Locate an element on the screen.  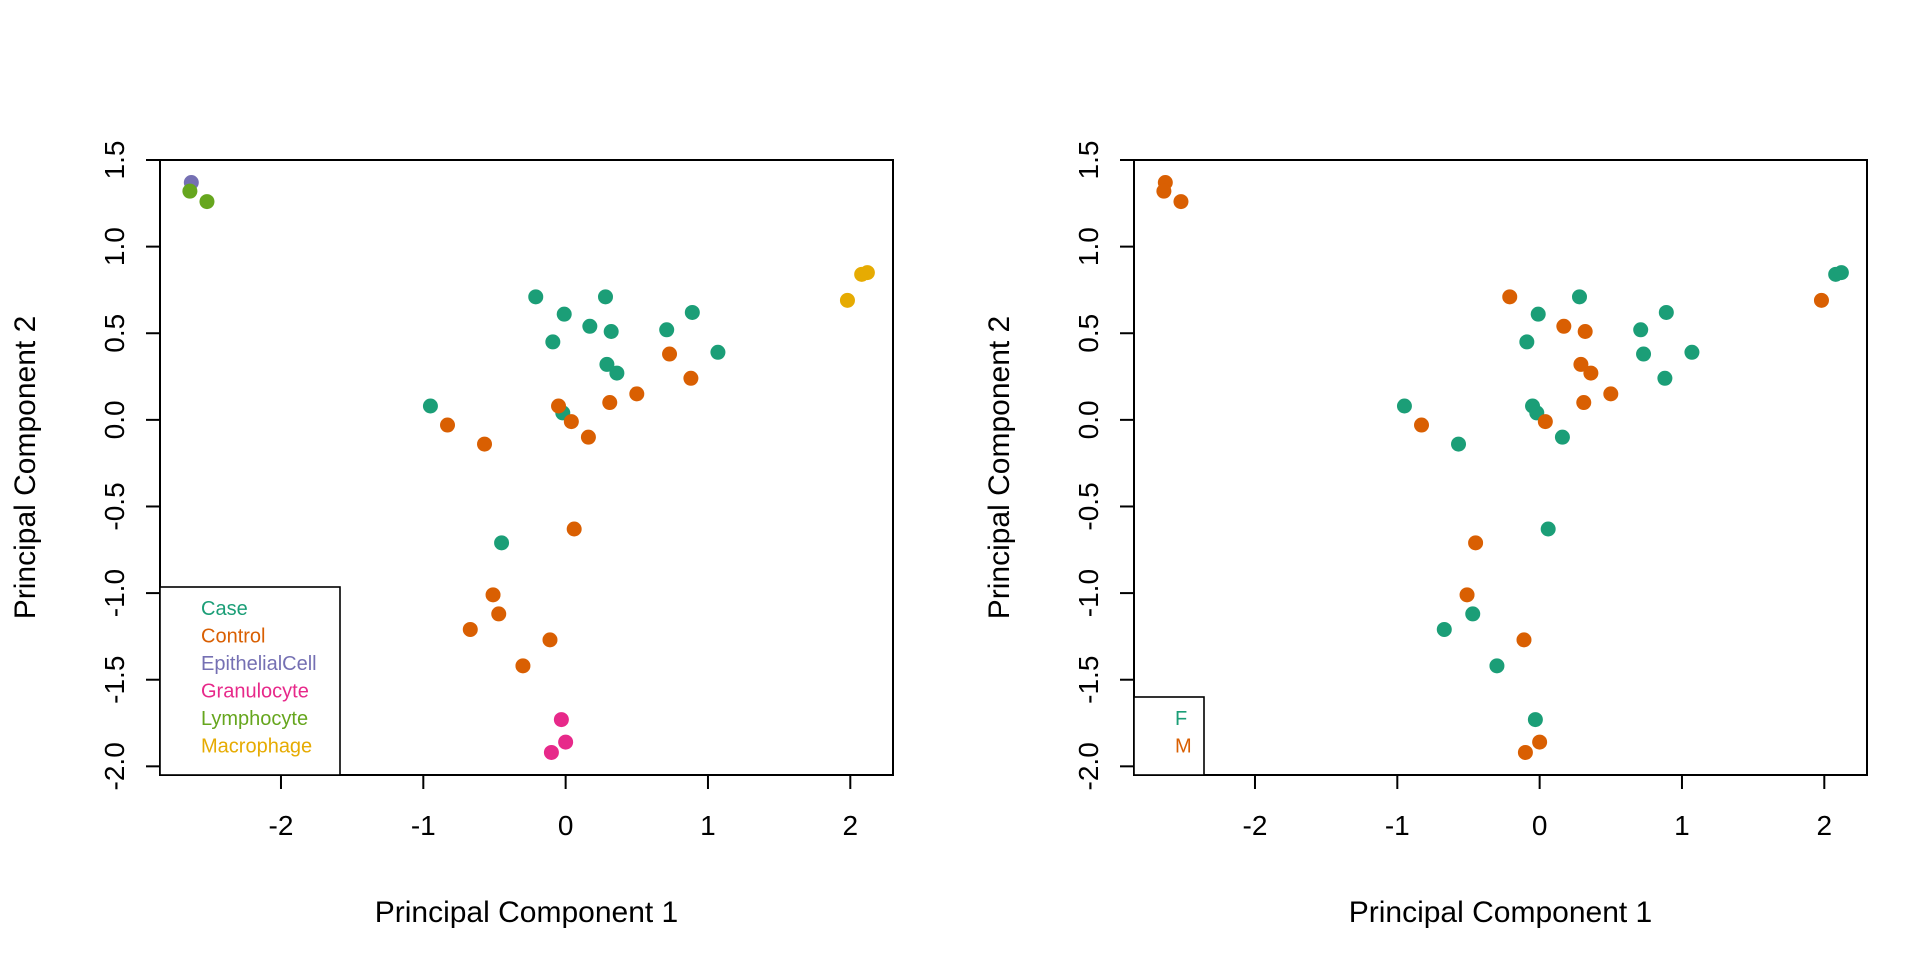
legend-entry-granulocyte: Granulocyte is located at coordinates (255, 692).